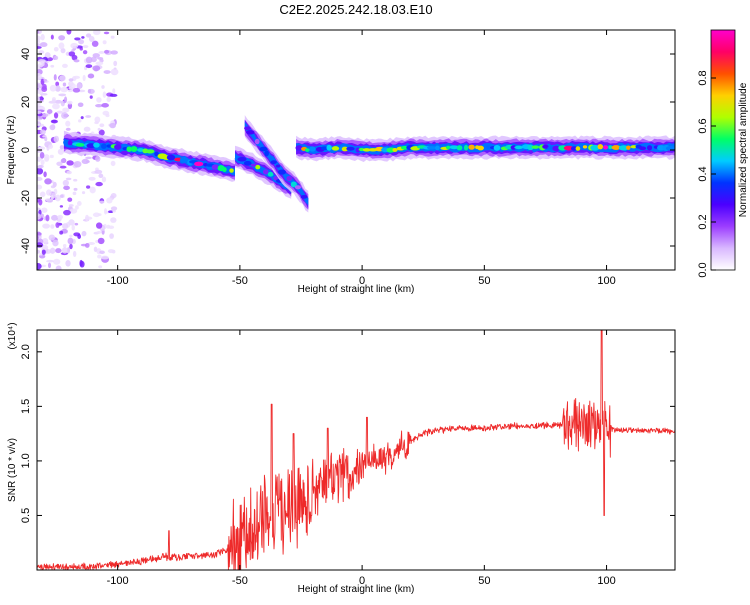  I want to click on x-tick-label: 50, so click(484, 581).